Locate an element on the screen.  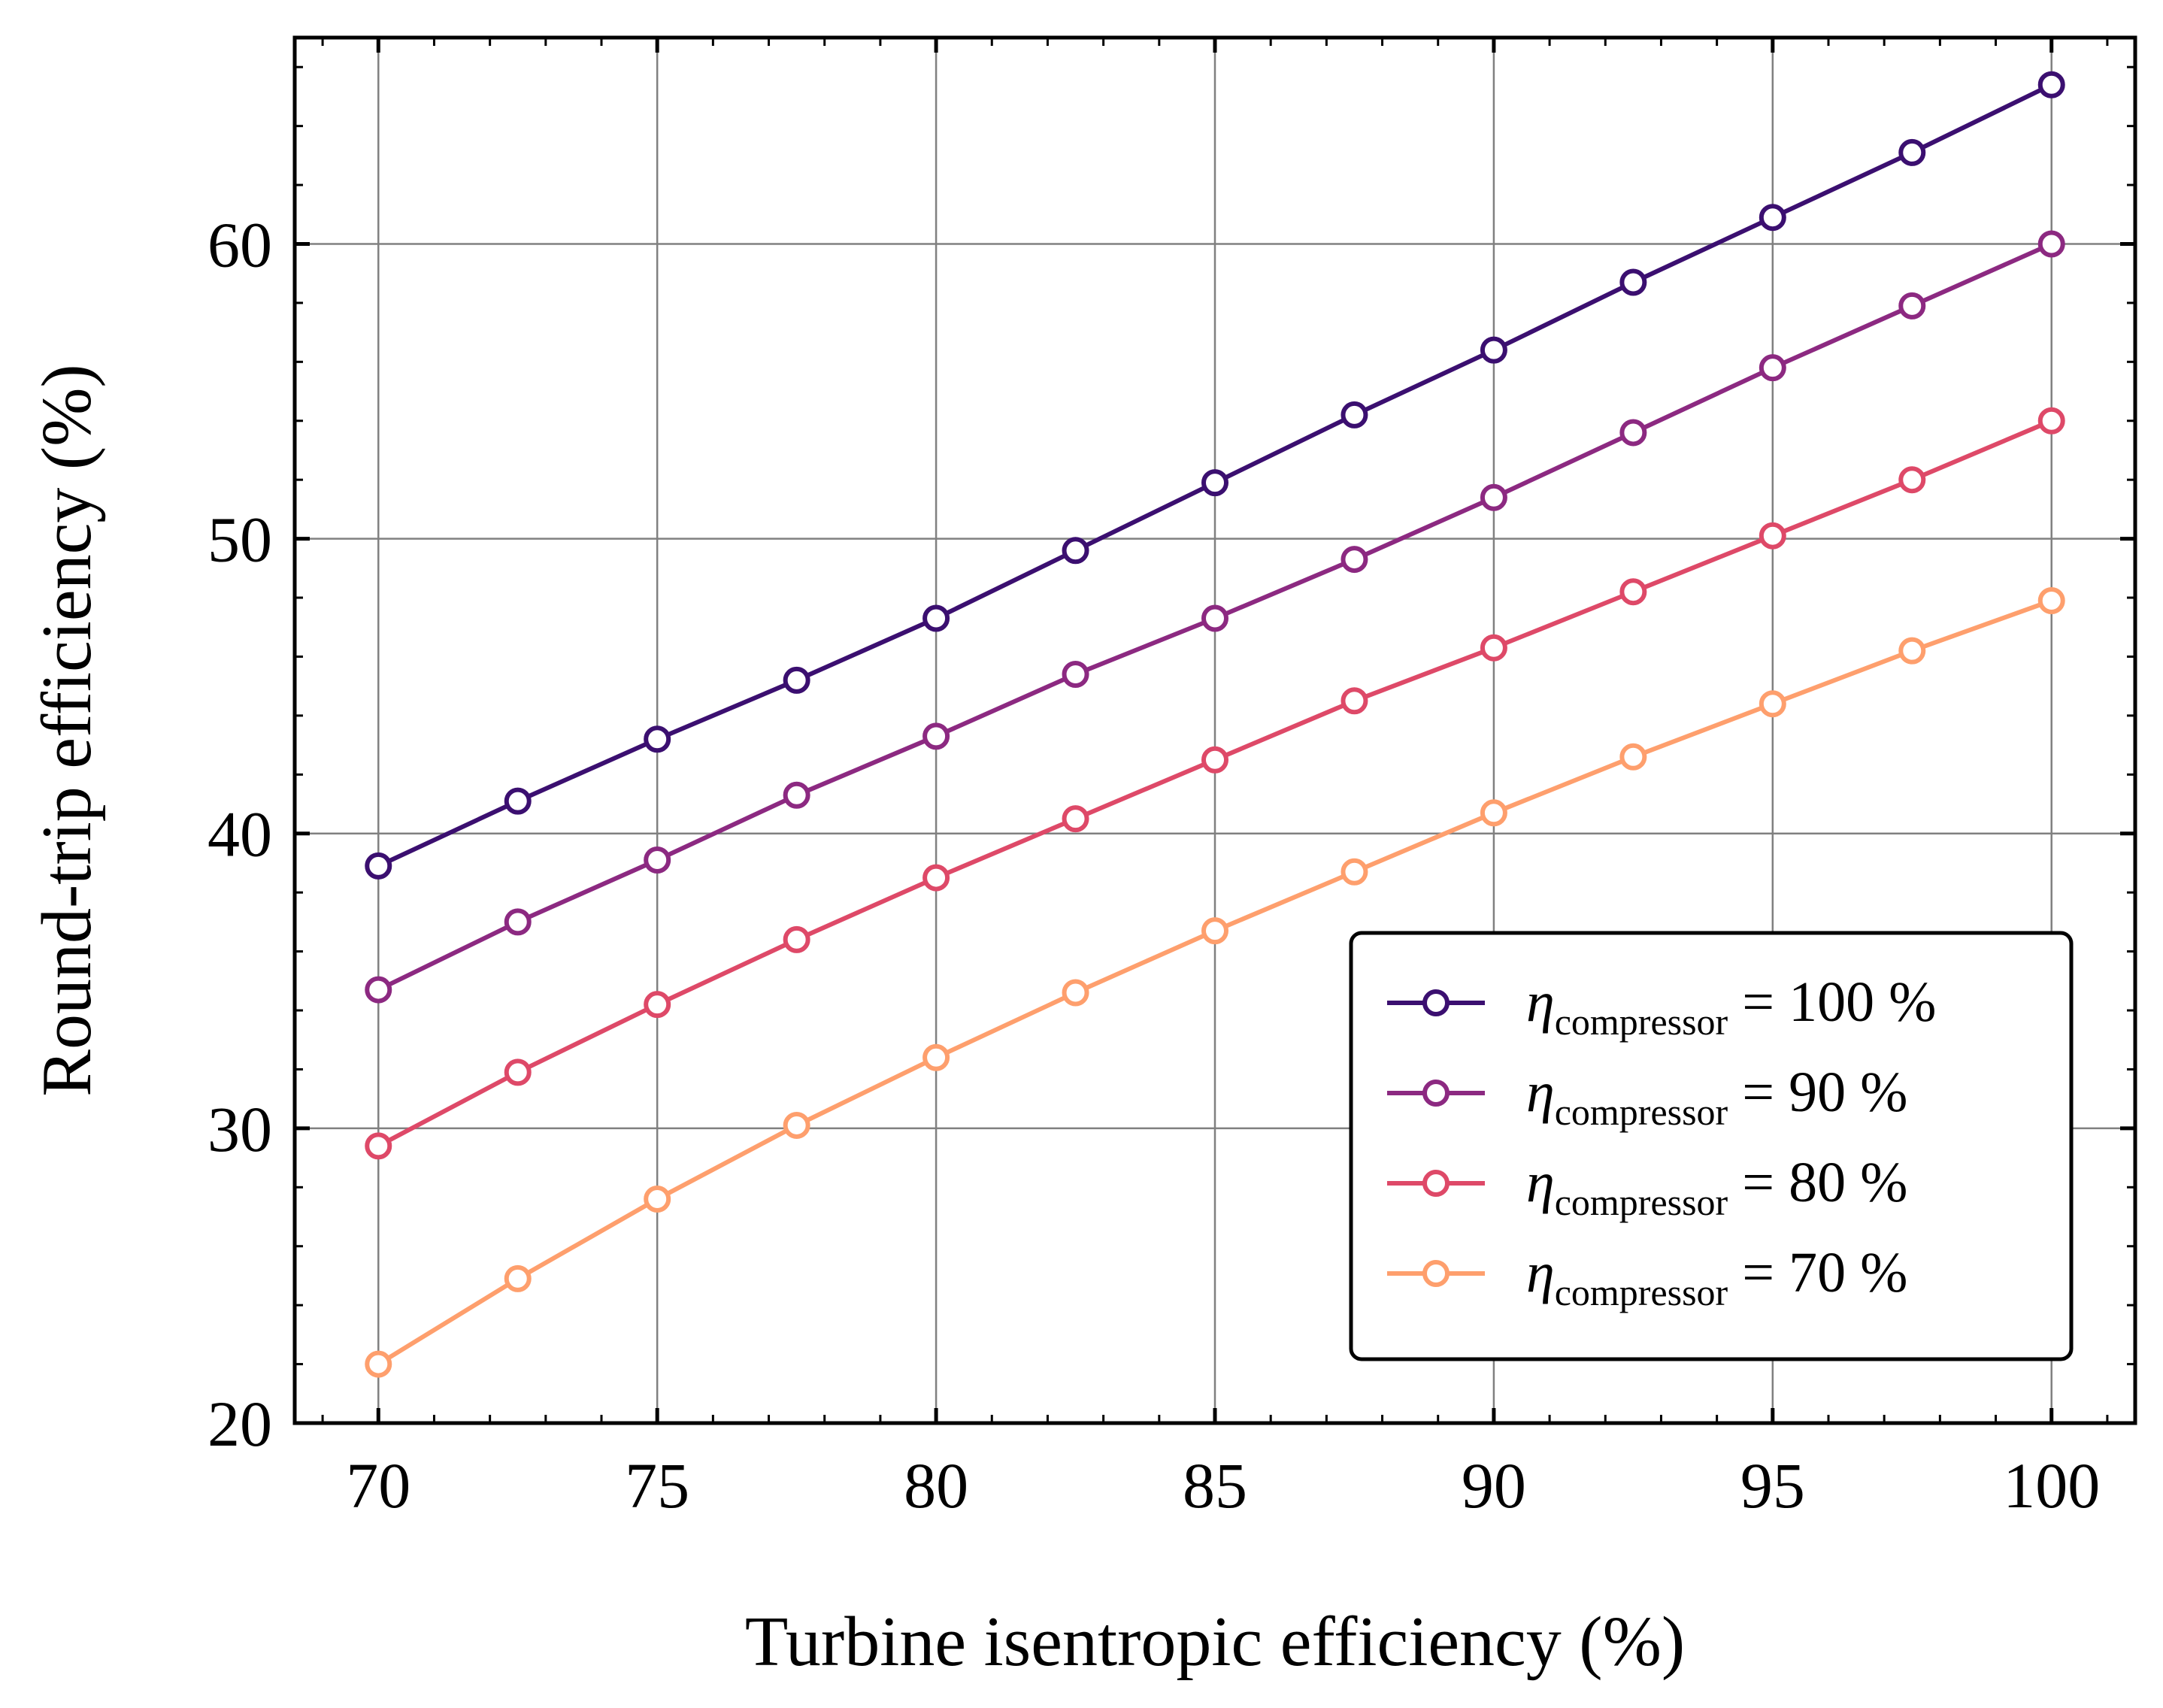
y-tick-label: 30 is located at coordinates (240, 1129).